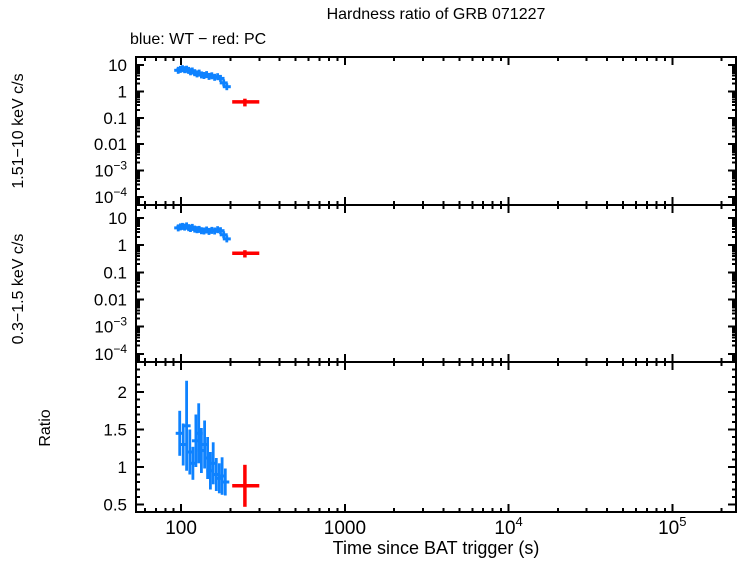 This screenshot has width=742, height=566. Describe the element at coordinates (181, 528) in the screenshot. I see `svg-text: 100` at that location.